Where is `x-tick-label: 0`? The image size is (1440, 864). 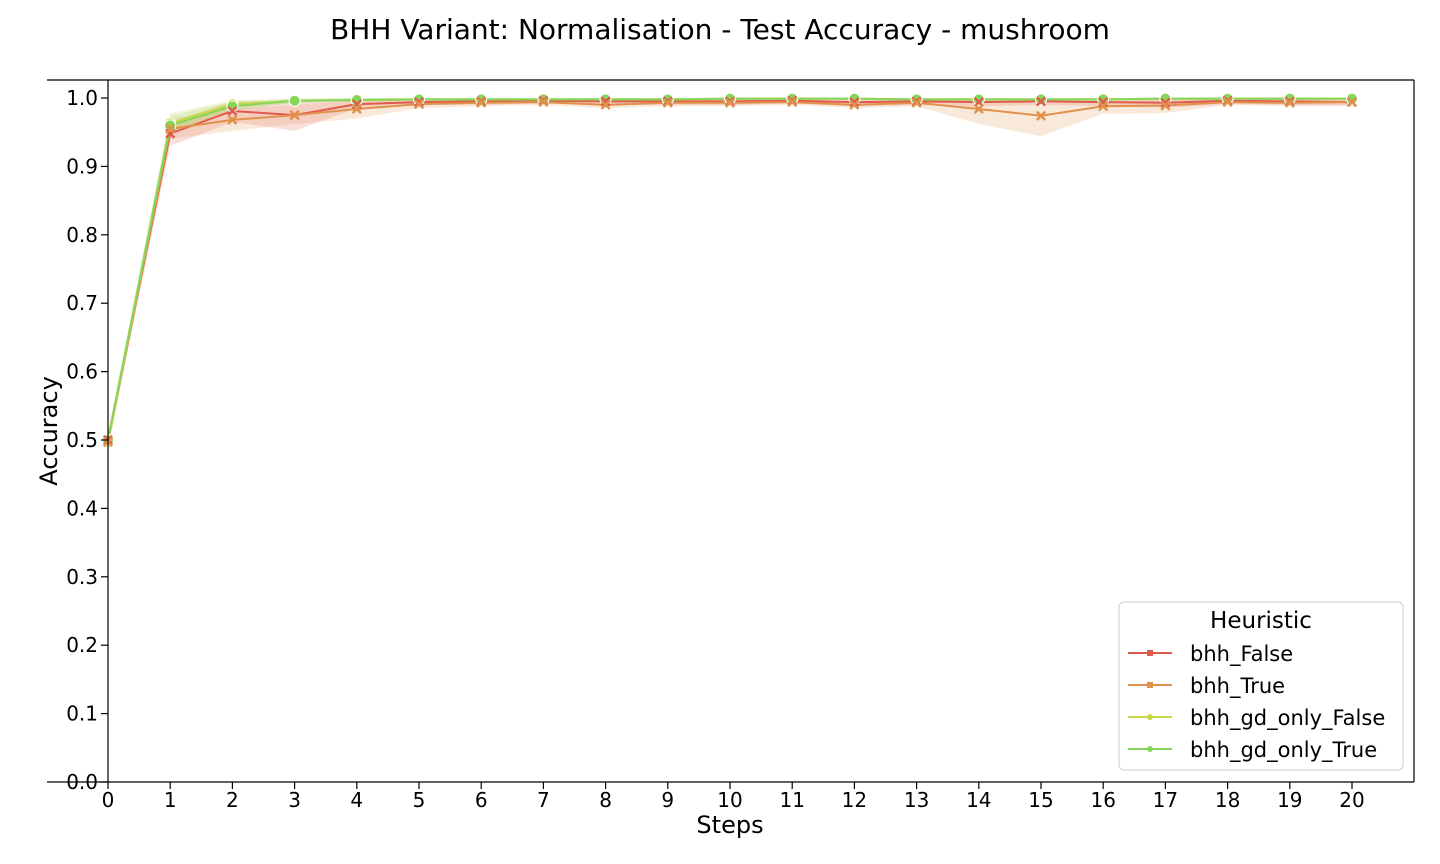
x-tick-label: 0 is located at coordinates (108, 800).